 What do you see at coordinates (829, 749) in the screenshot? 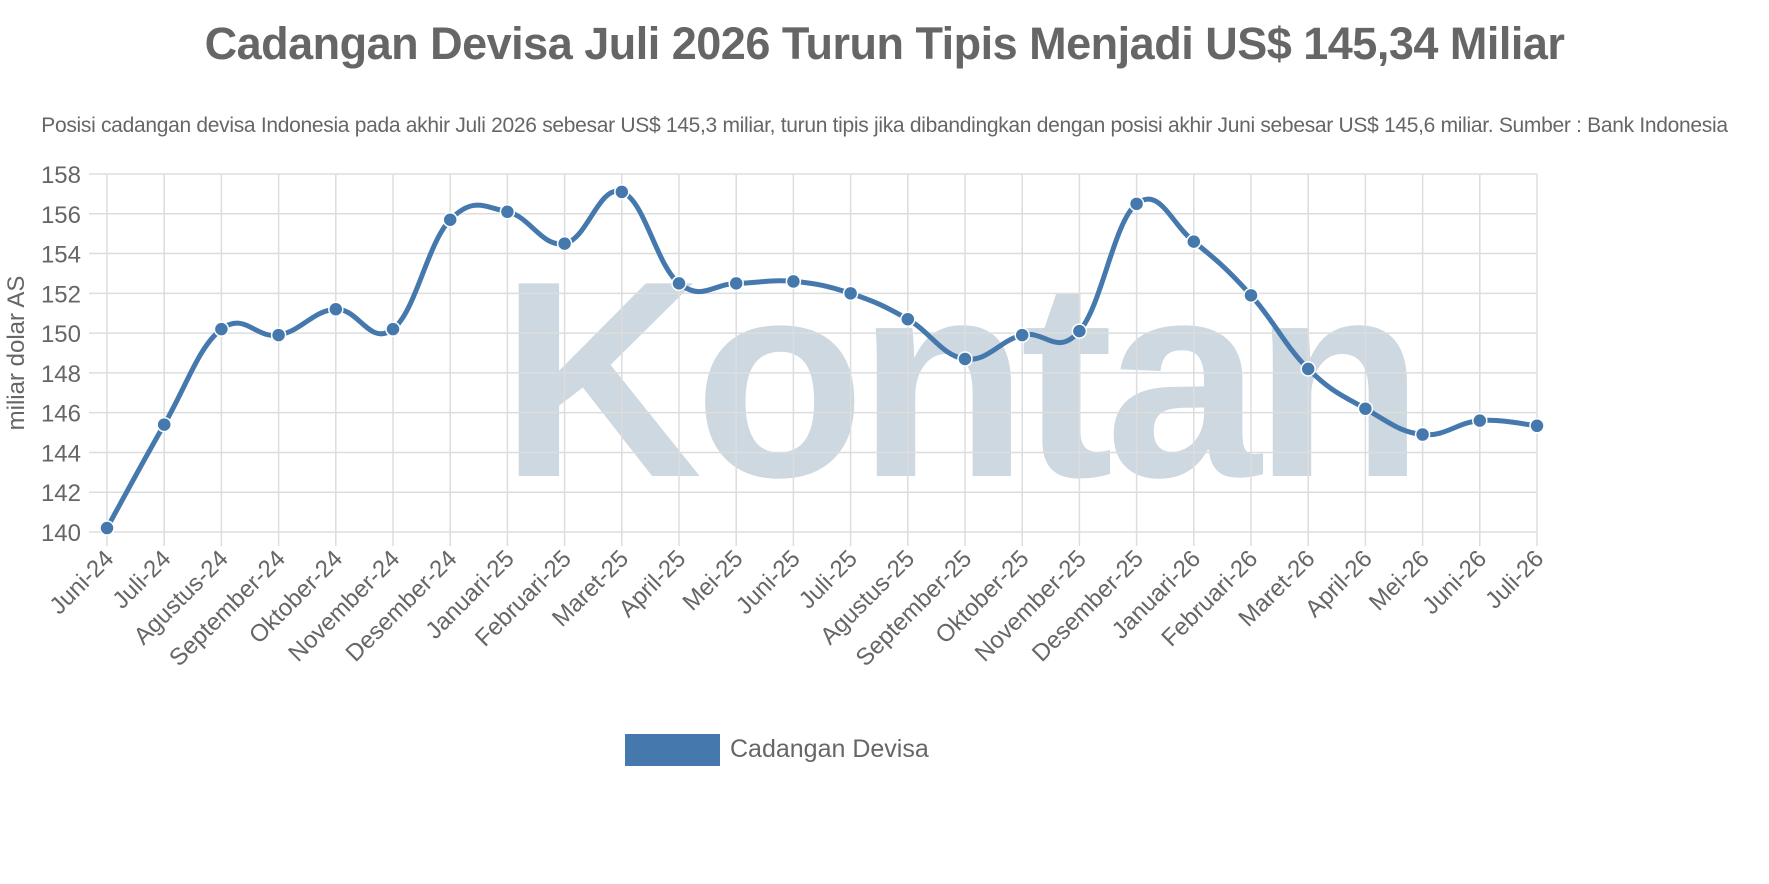
I see `legend-label: Cadangan Devisa` at bounding box center [829, 749].